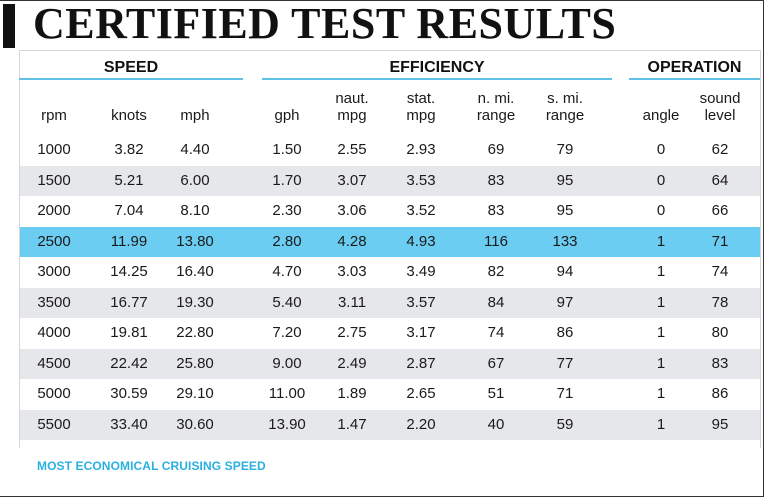  I want to click on table-row-highlighted: 2500 11.99 13.80 2.80 4.28 4.93 116 133 1 71, so click(390, 242).